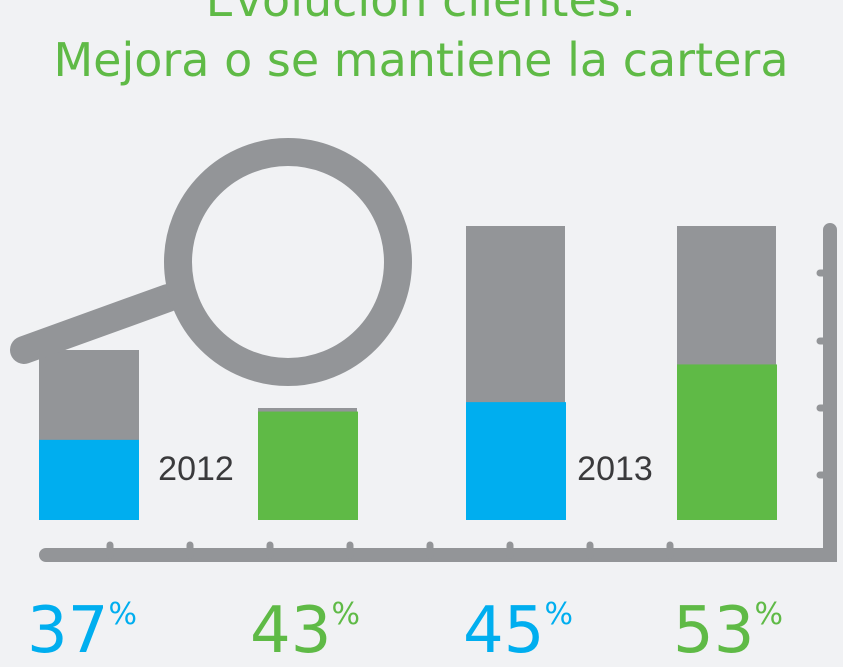  What do you see at coordinates (825, 374) in the screenshot?
I see `y-ticks` at bounding box center [825, 374].